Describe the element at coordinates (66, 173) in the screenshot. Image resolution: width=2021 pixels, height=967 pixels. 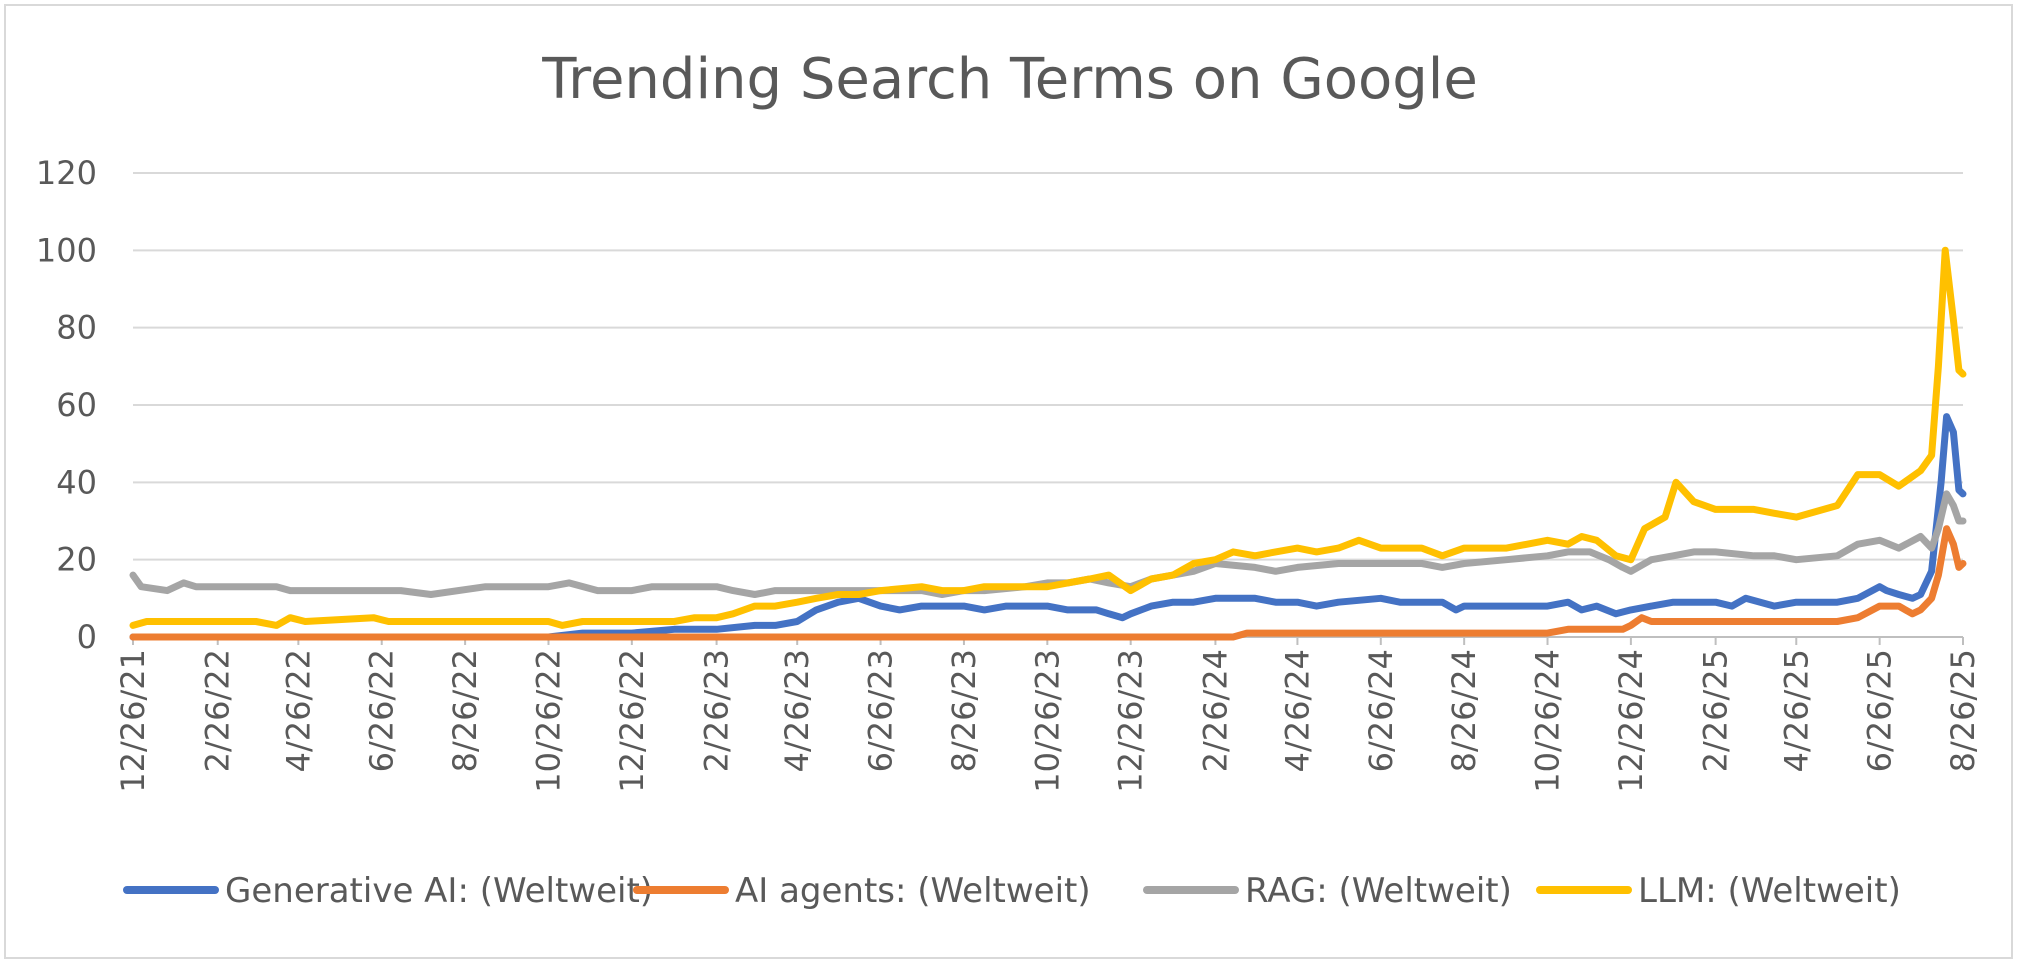
I see `y-tick-label: 120` at that location.